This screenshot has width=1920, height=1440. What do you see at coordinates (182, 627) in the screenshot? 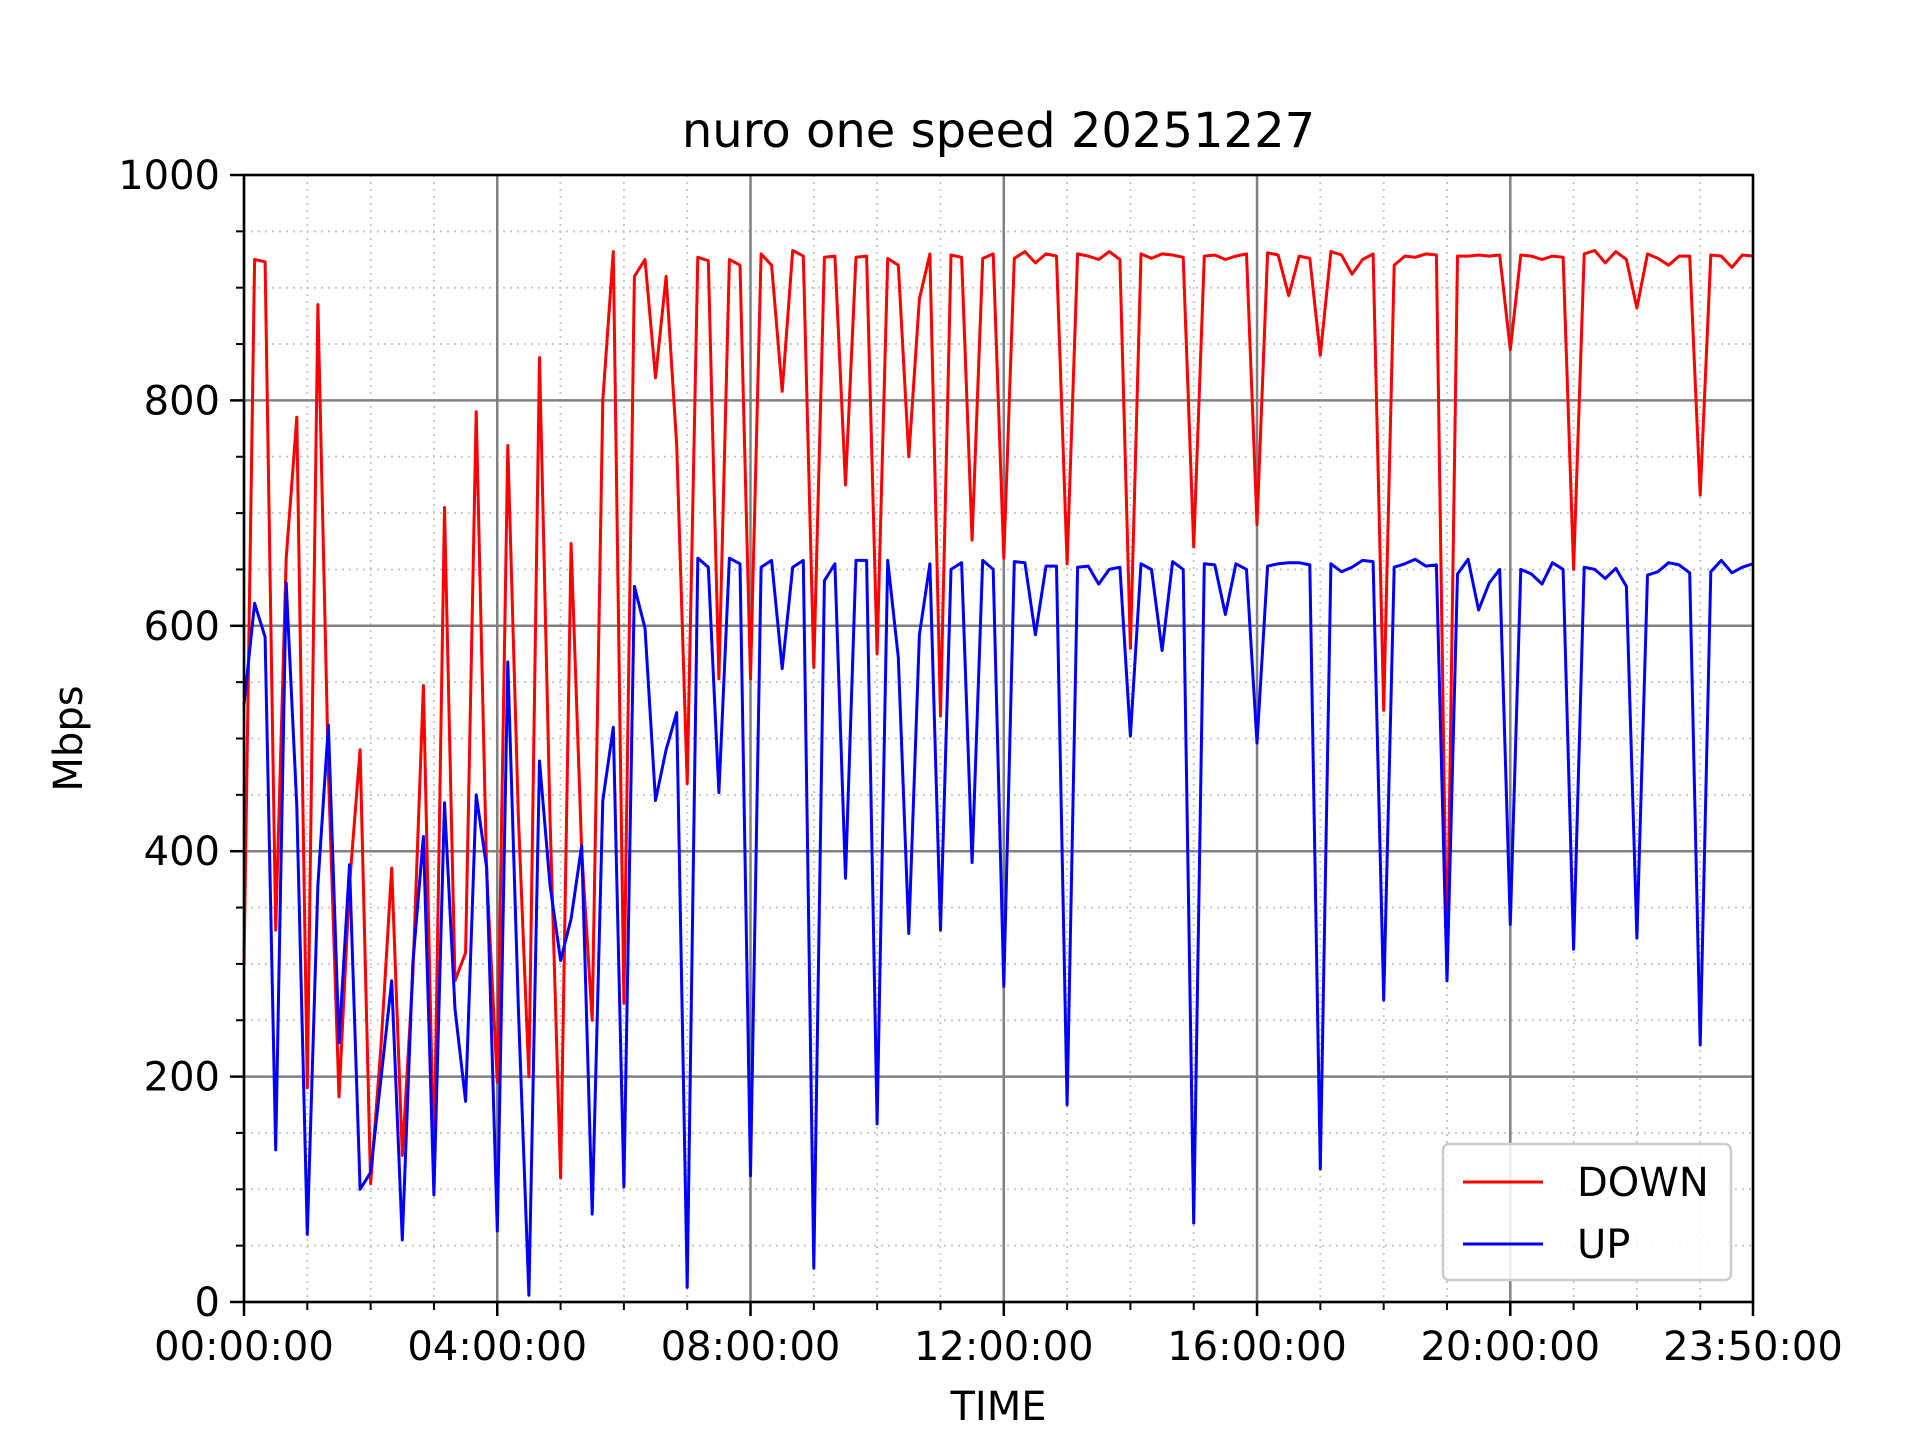
I see `y-tick-label: 600` at bounding box center [182, 627].